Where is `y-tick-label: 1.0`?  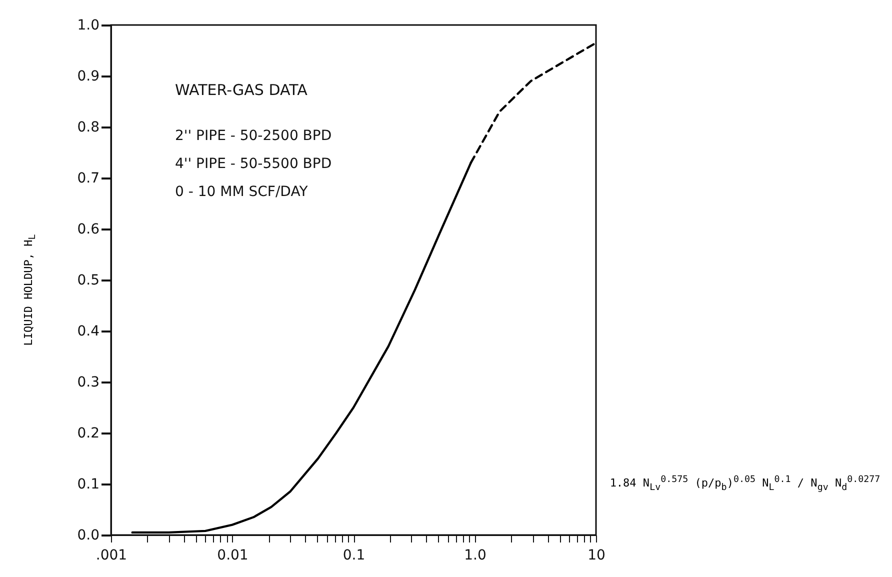 y-tick-label: 1.0 is located at coordinates (88, 26).